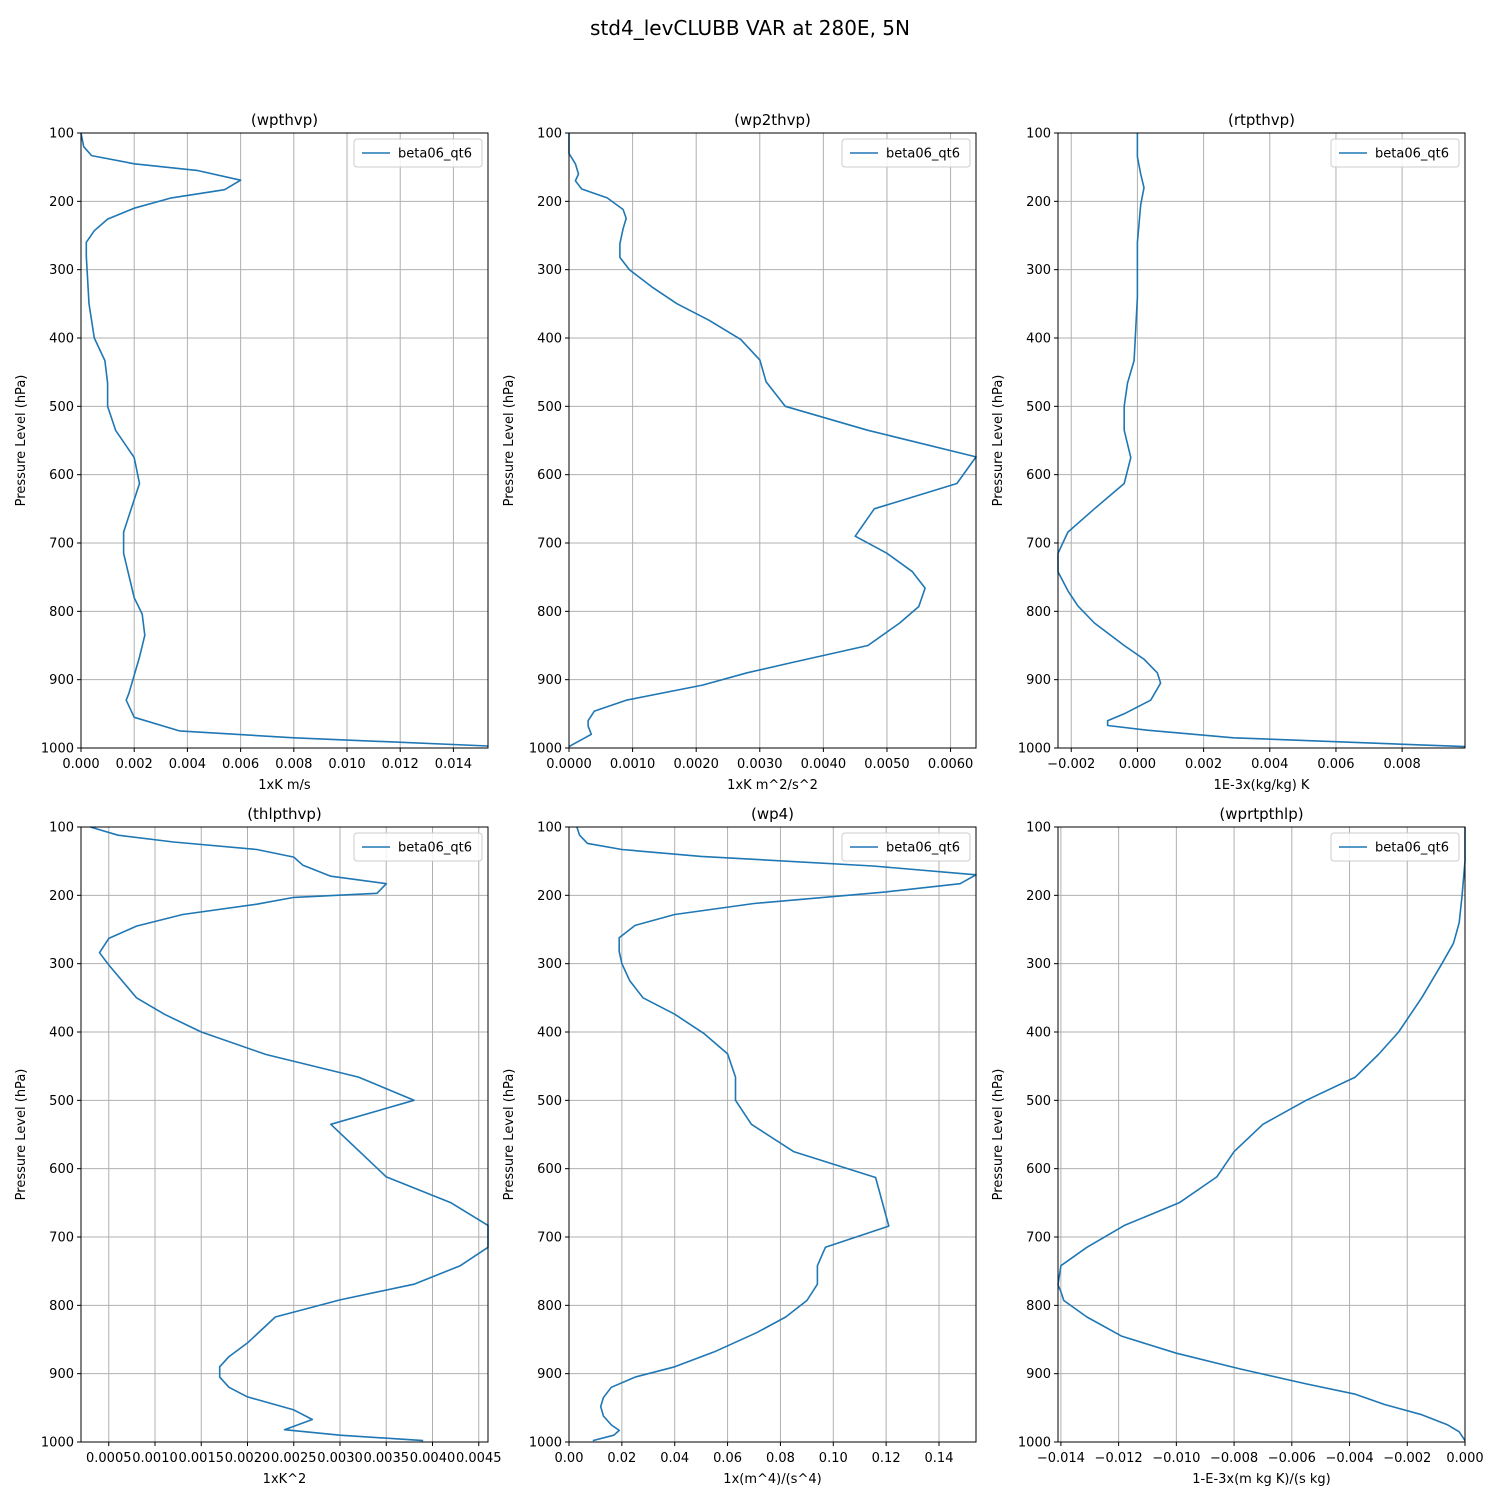  Describe the element at coordinates (294, 1458) in the screenshot. I see `x-tick-label: 0.0025` at that location.